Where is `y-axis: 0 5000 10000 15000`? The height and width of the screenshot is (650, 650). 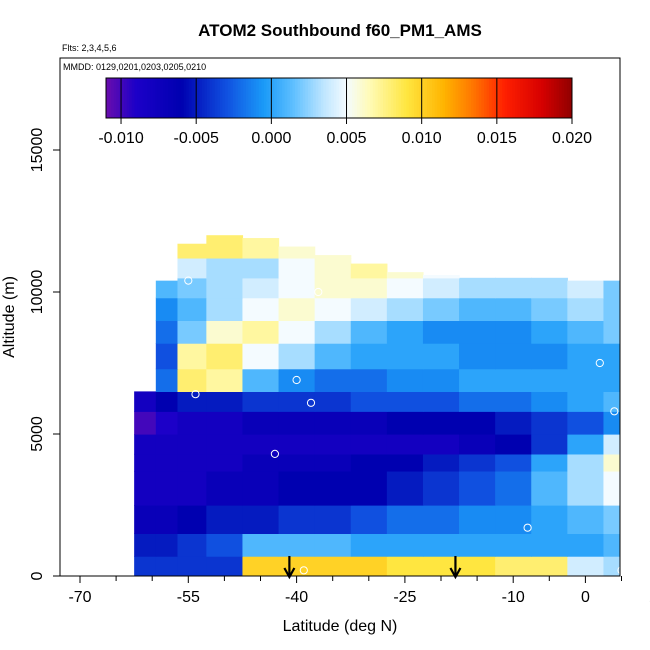
y-axis: 0 5000 10000 15000 is located at coordinates (44, 354).